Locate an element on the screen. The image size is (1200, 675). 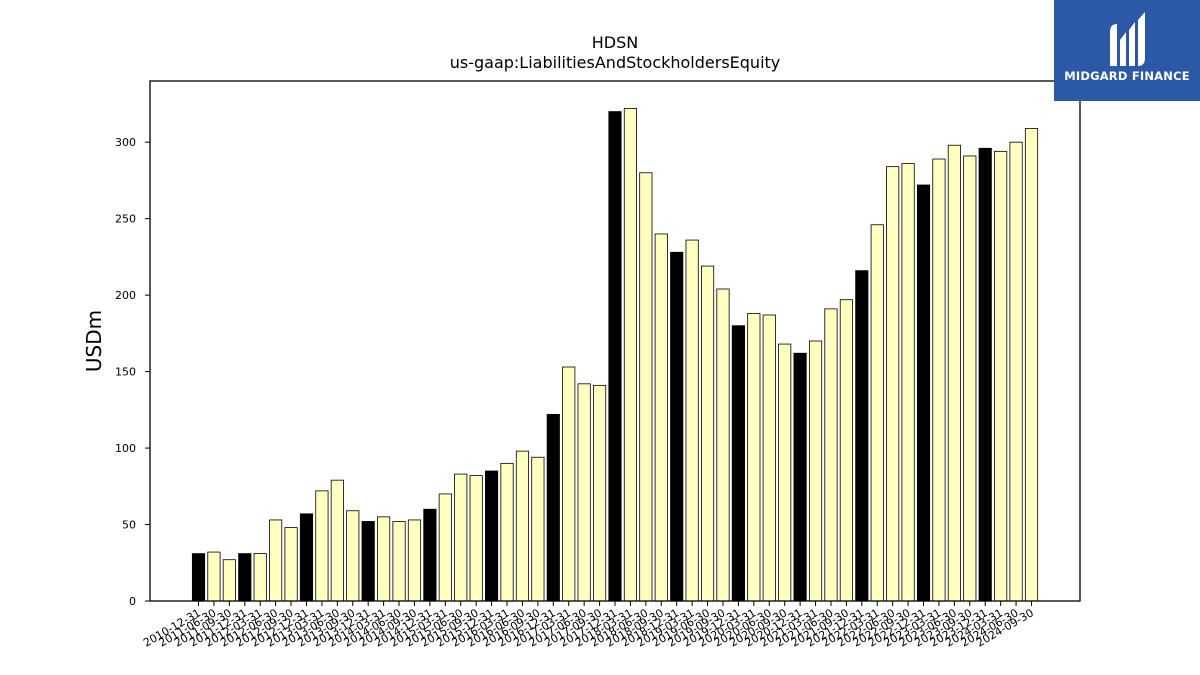
y-axis-label: USDm is located at coordinates (94, 341).